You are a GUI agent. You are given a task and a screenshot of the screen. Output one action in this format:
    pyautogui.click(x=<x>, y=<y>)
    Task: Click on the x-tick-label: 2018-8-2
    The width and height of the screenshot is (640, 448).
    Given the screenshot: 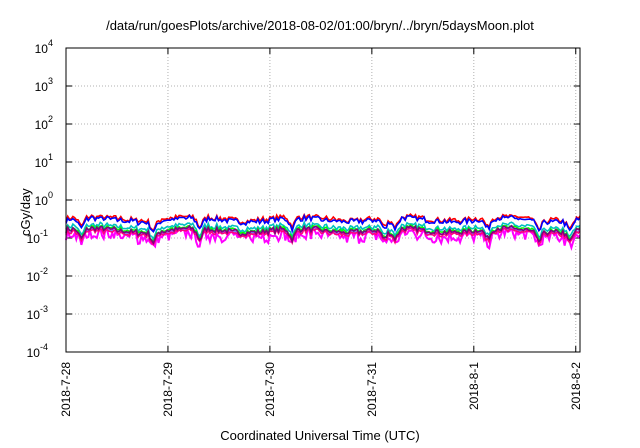 What is the action you would take?
    pyautogui.click(x=576, y=386)
    